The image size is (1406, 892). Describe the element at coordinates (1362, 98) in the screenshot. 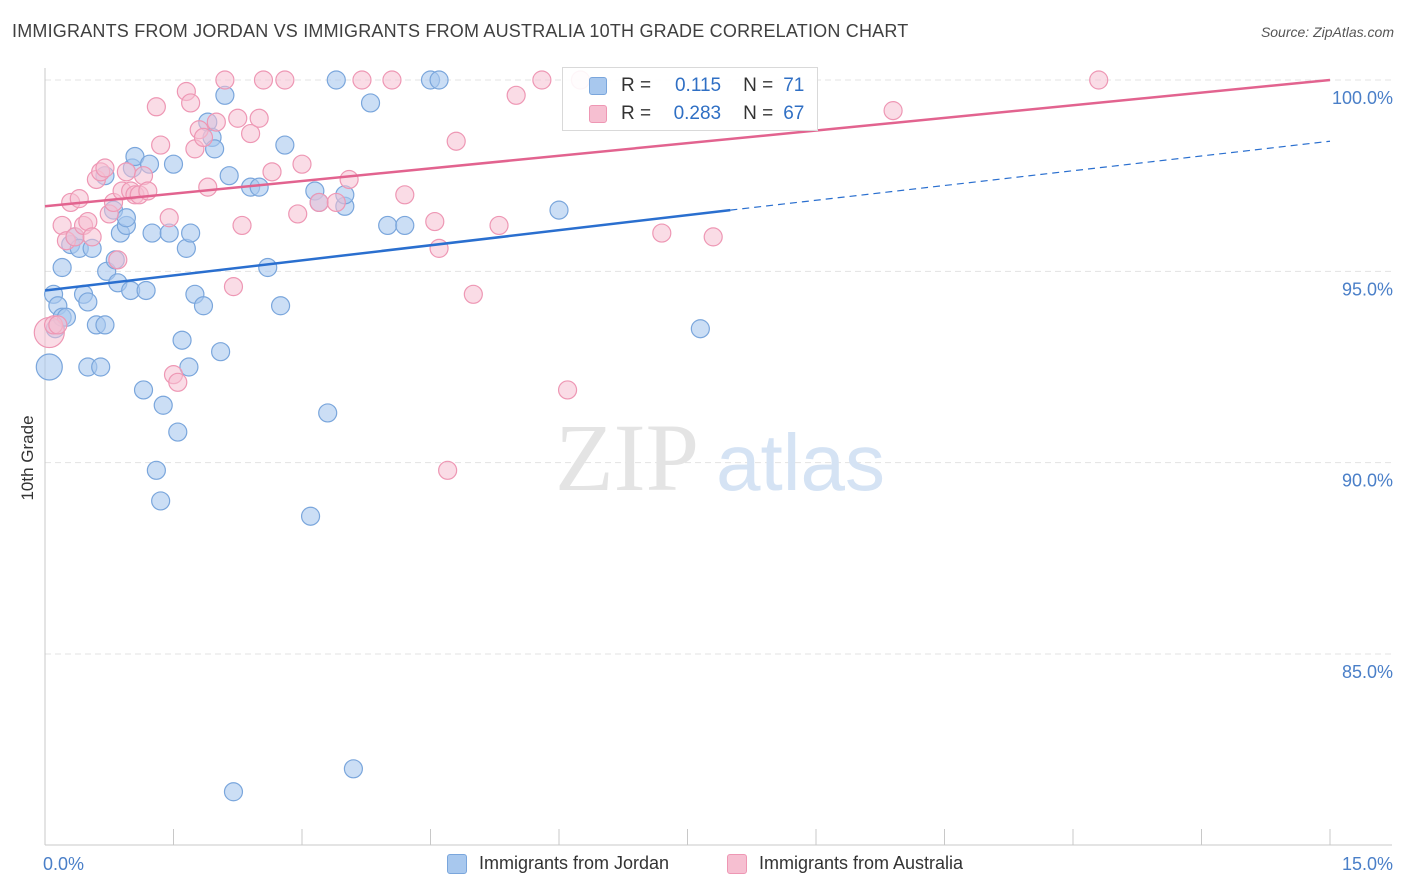

I see `y-tick-label: 100.0%` at that location.